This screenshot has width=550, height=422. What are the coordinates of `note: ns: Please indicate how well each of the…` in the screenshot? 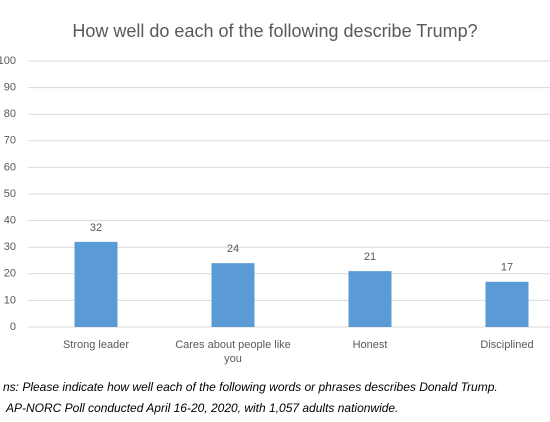 It's located at (250, 387).